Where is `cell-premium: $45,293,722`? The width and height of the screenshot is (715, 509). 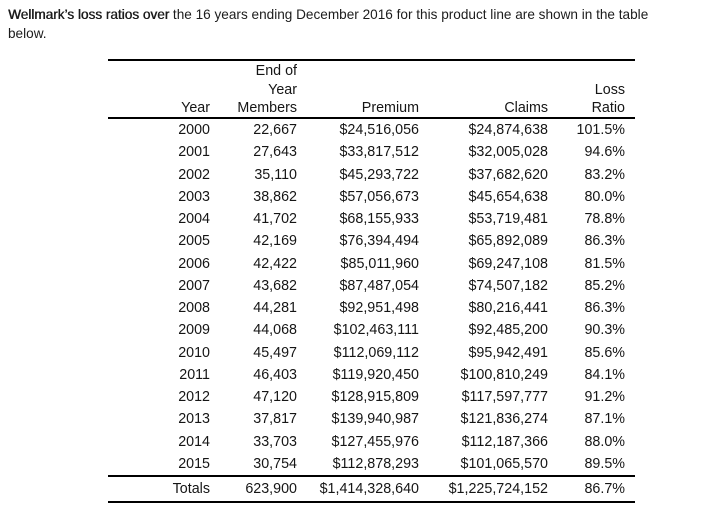
cell-premium: $45,293,722 is located at coordinates (379, 174).